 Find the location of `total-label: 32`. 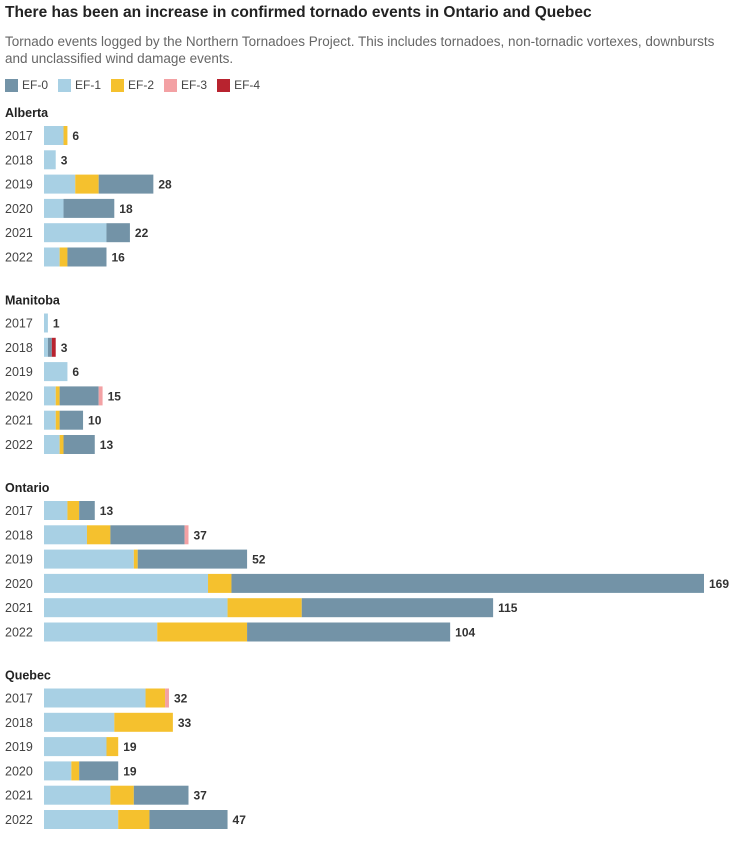

total-label: 32 is located at coordinates (181, 699).